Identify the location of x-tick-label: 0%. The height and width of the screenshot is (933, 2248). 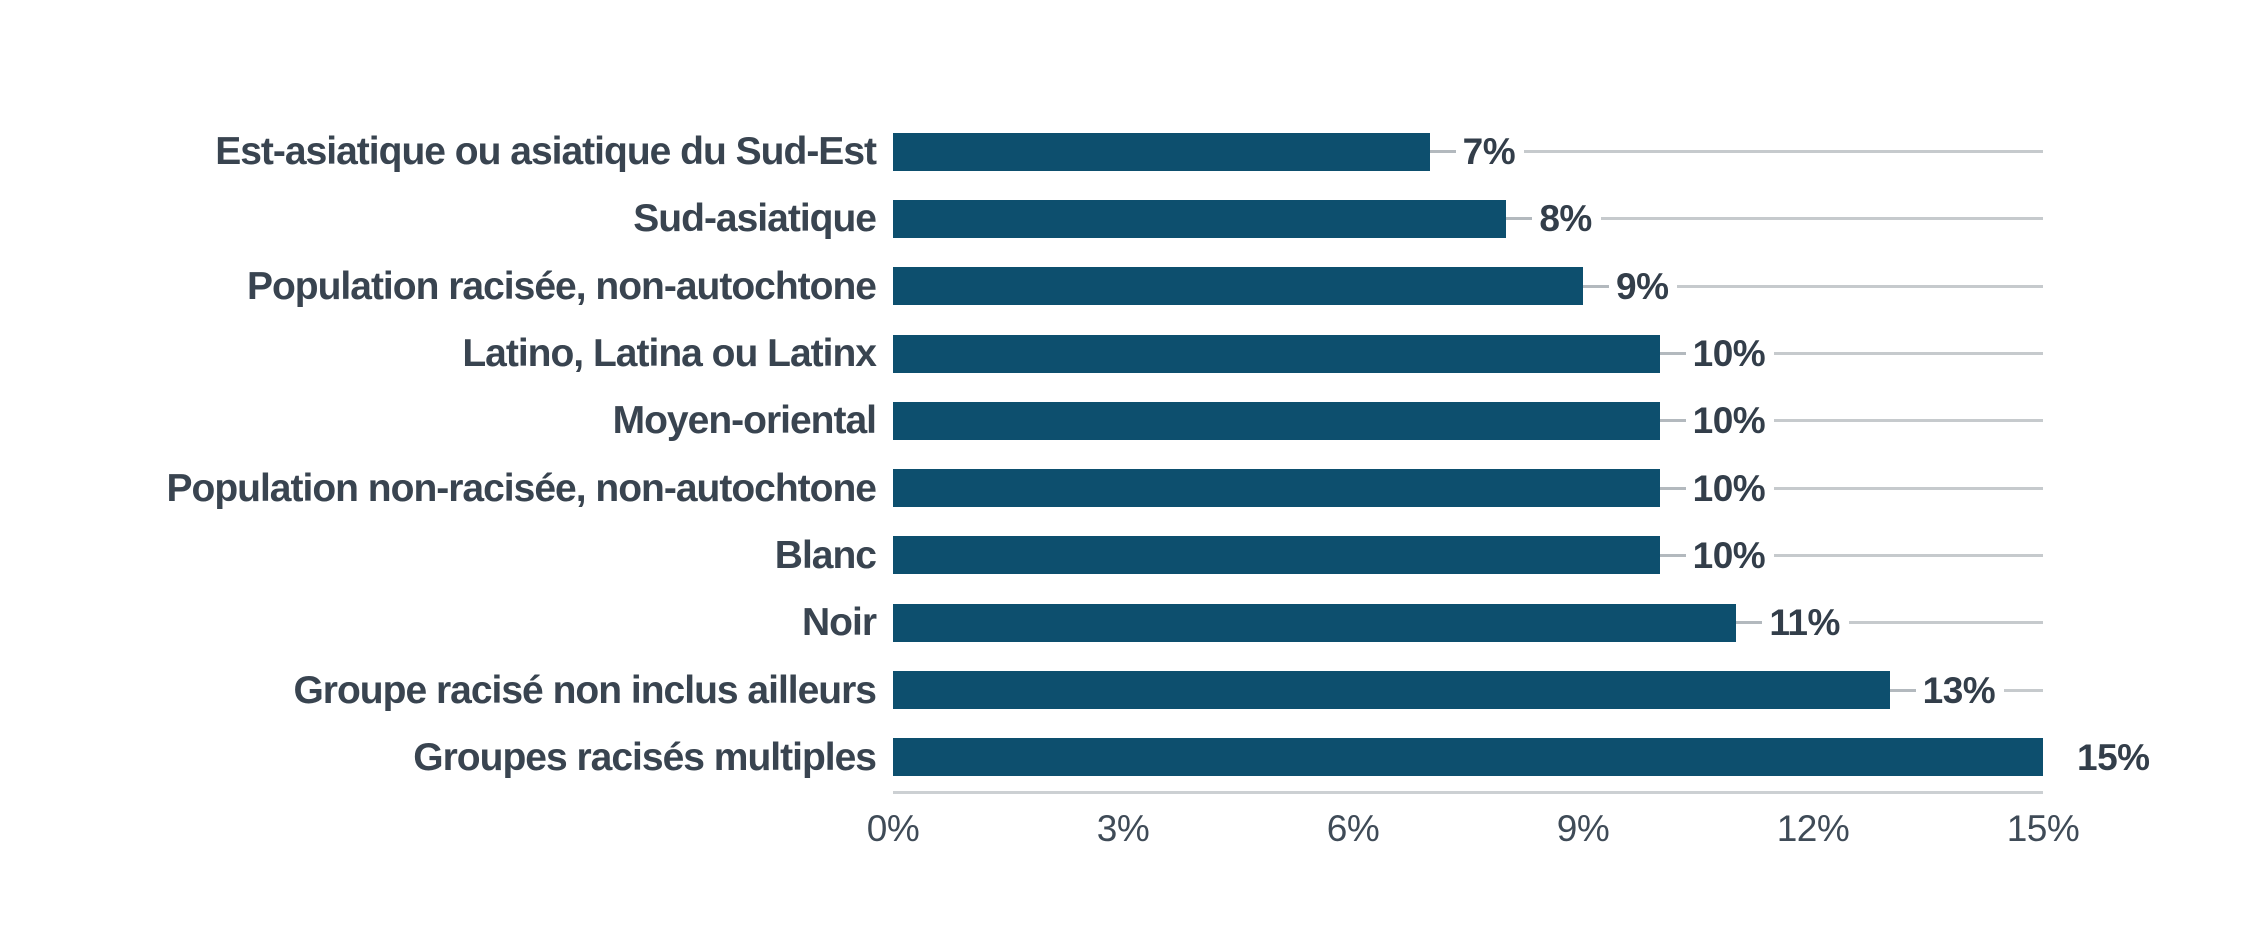
(893, 828).